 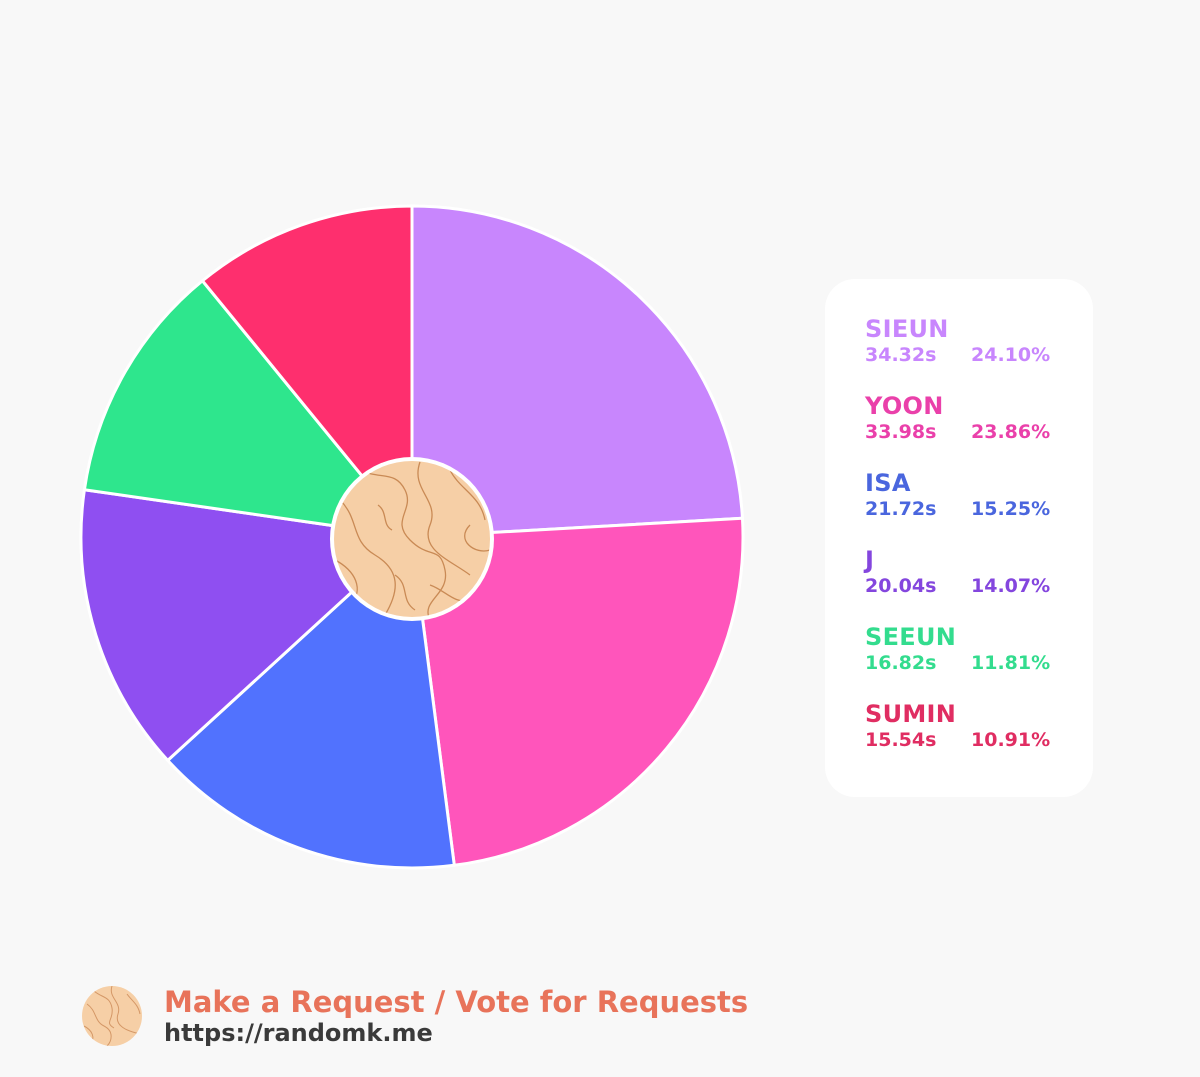 I want to click on legend-name: SIEUN, so click(x=907, y=329).